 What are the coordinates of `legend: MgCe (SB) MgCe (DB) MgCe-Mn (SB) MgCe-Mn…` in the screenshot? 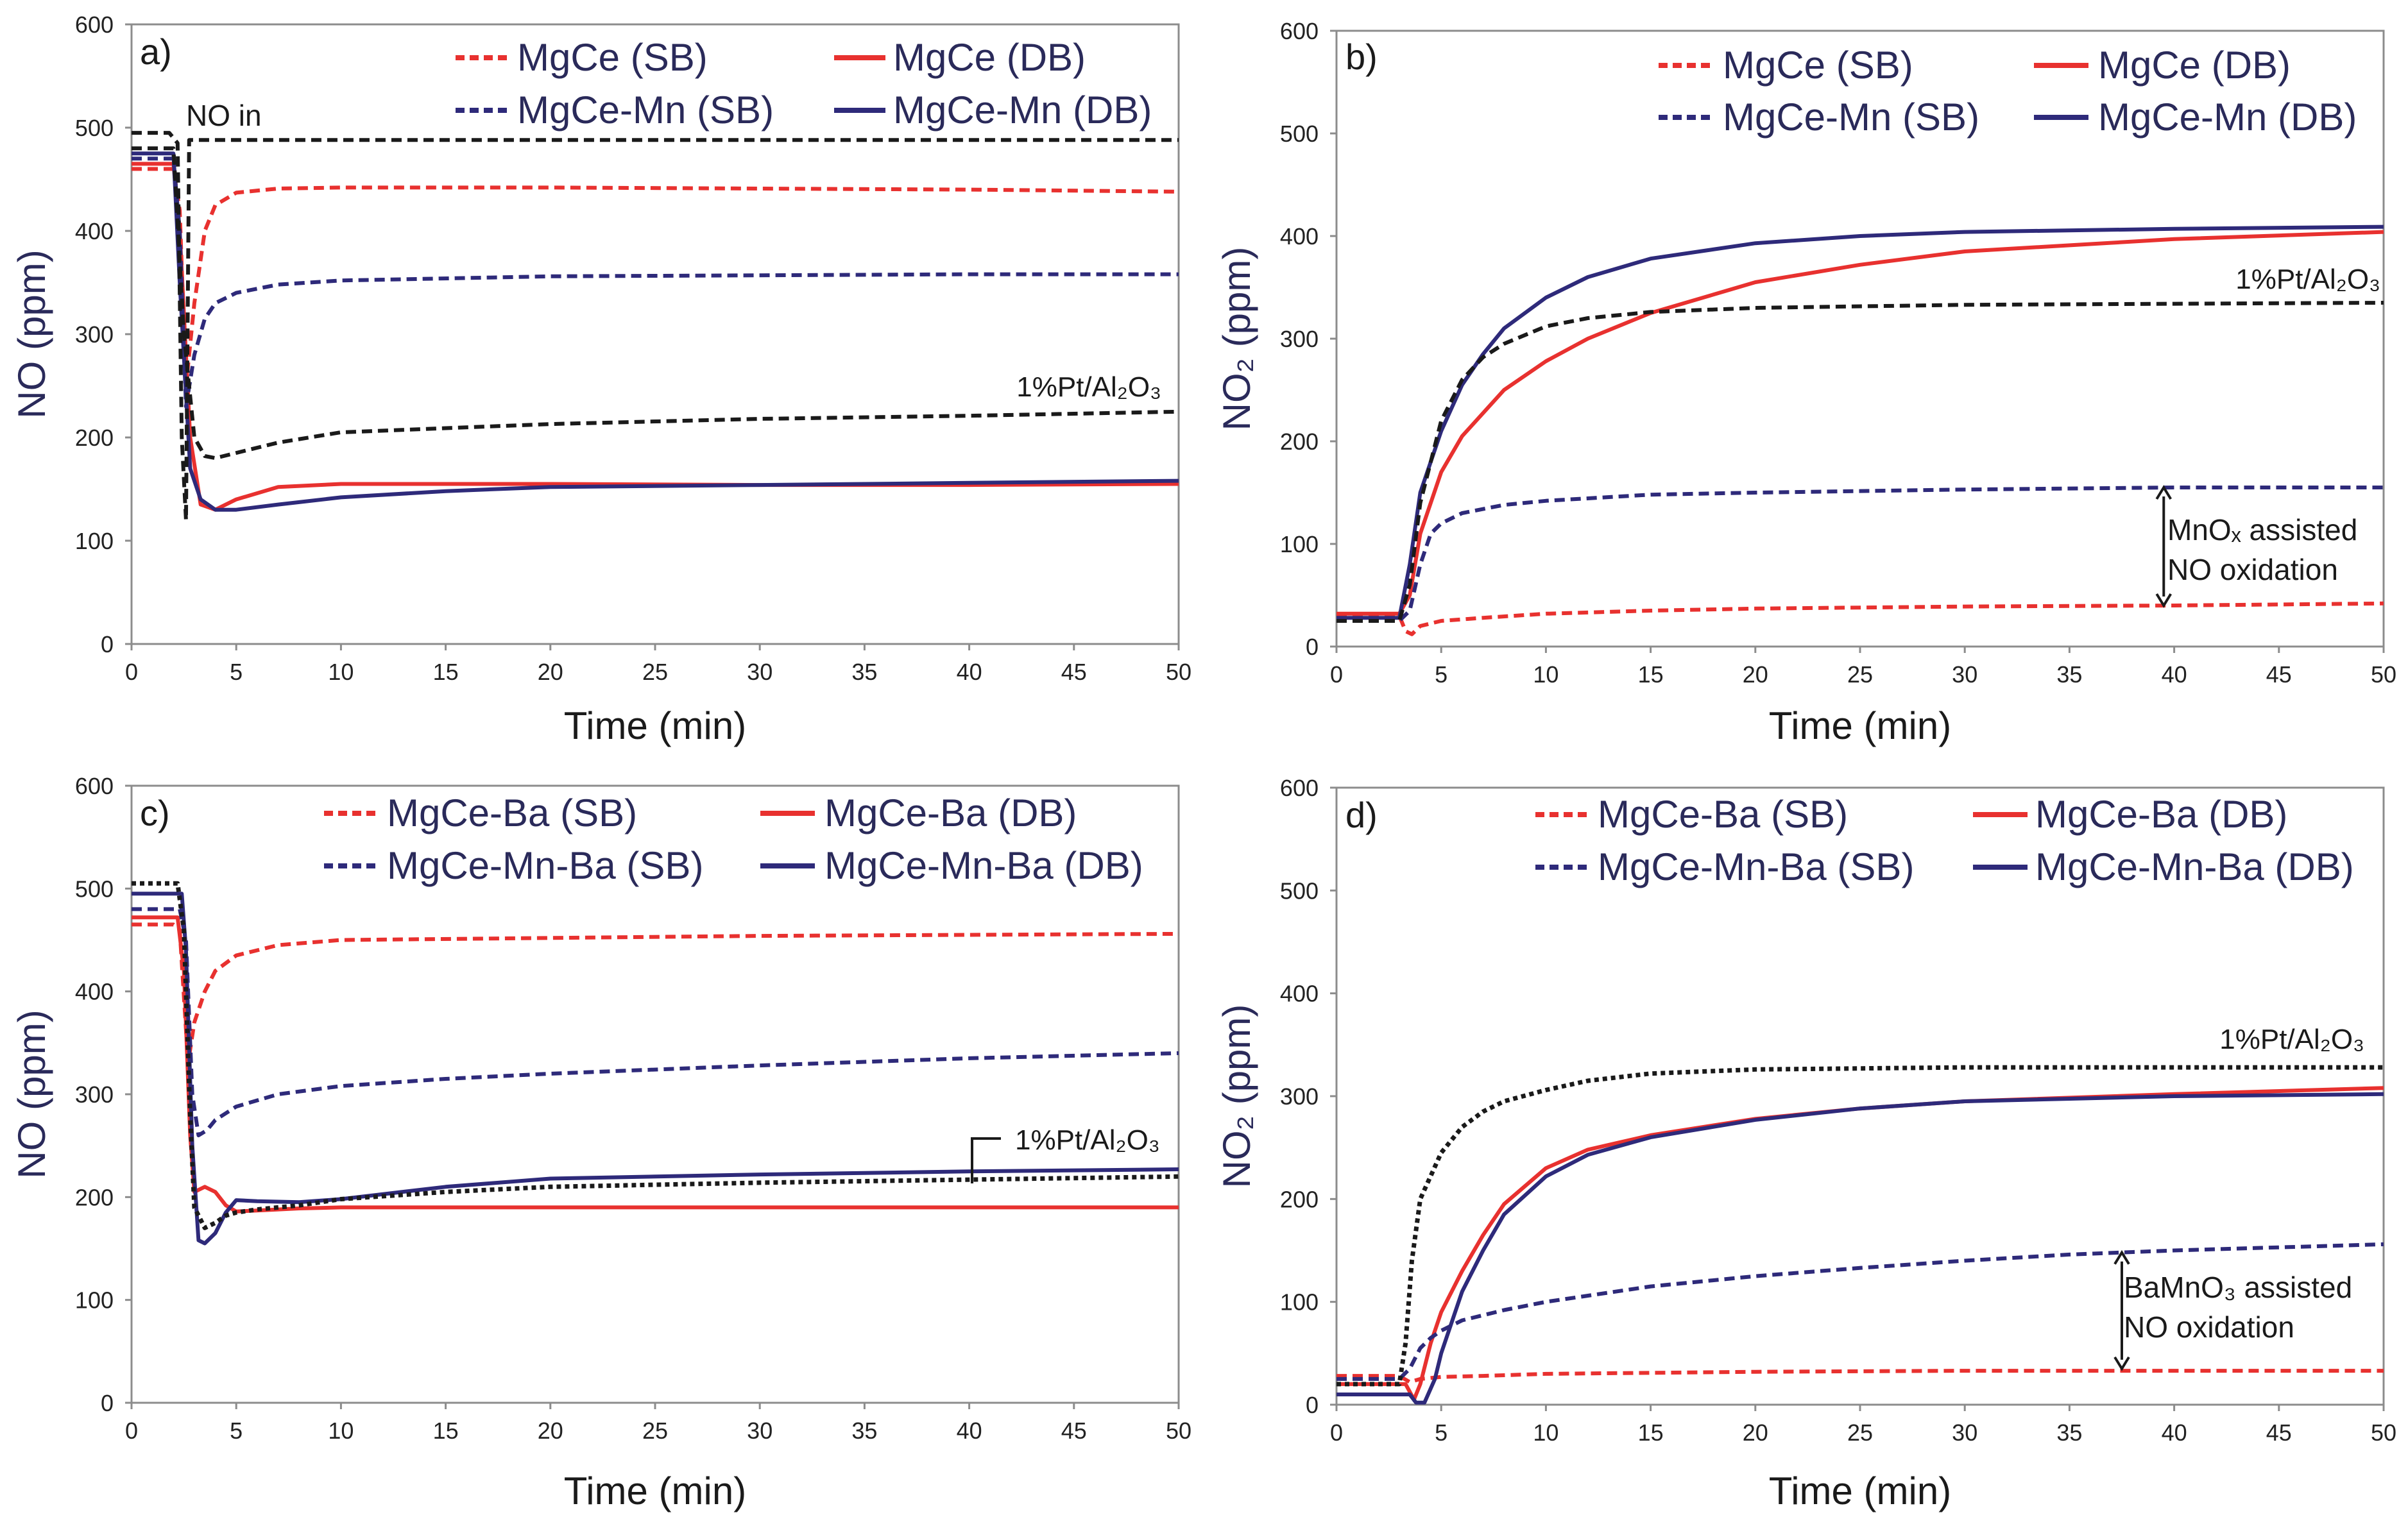 It's located at (2008, 91).